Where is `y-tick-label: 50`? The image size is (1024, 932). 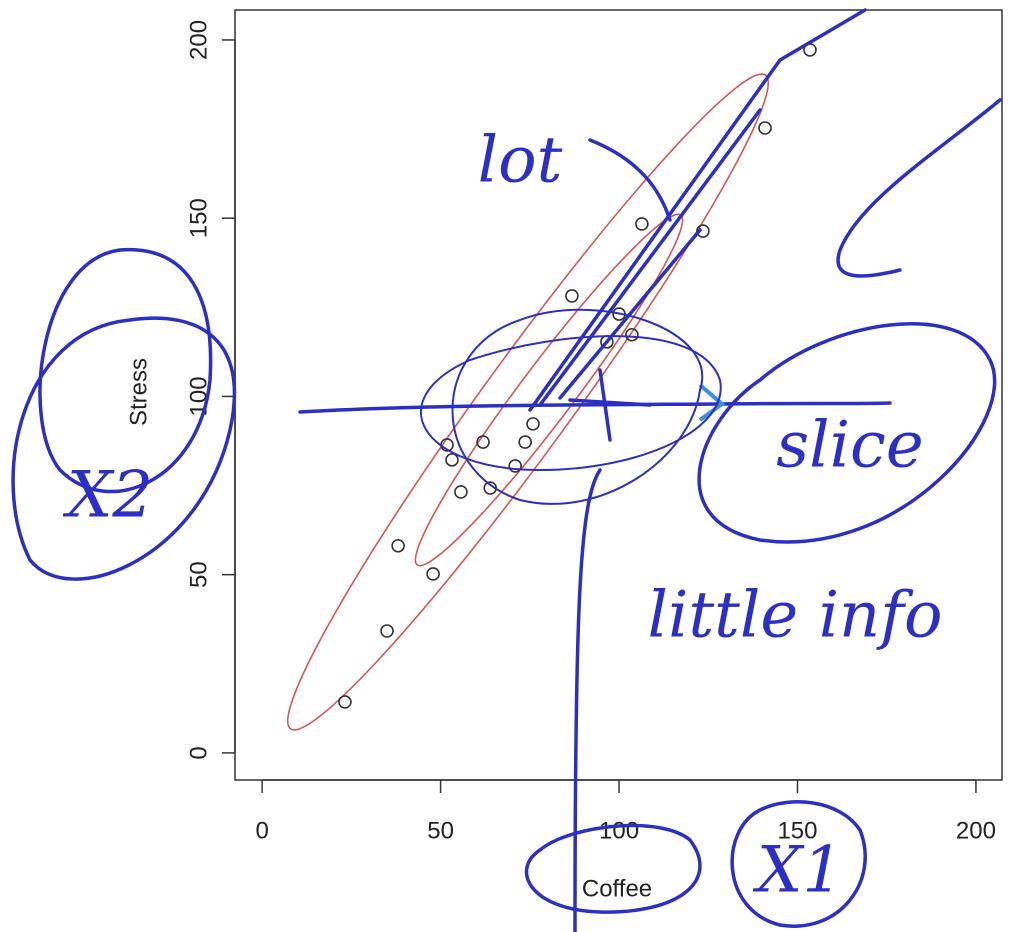 y-tick-label: 50 is located at coordinates (198, 574).